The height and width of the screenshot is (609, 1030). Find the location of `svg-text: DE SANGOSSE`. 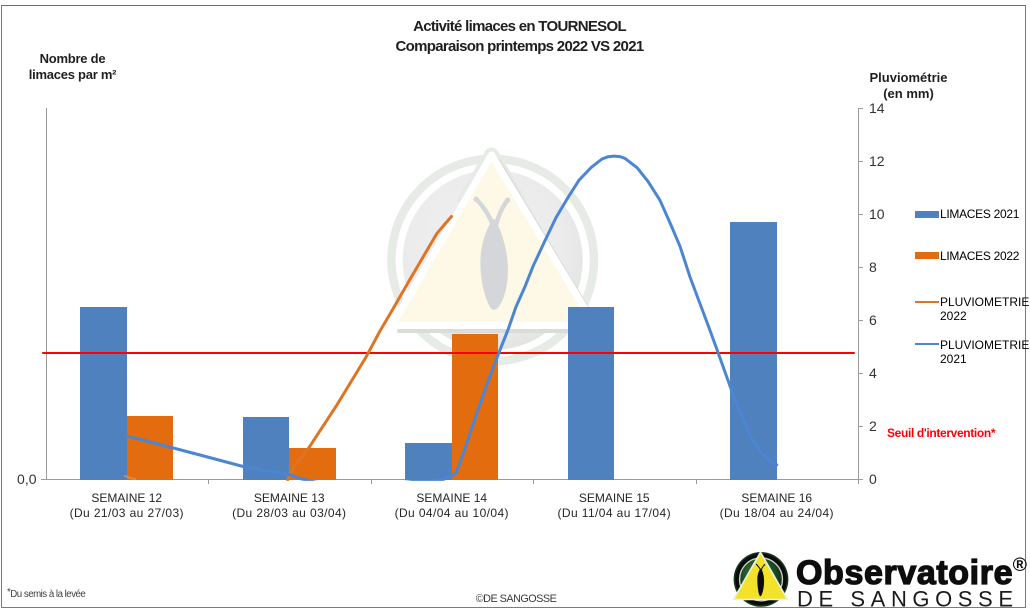

svg-text: DE SANGOSSE is located at coordinates (905, 598).